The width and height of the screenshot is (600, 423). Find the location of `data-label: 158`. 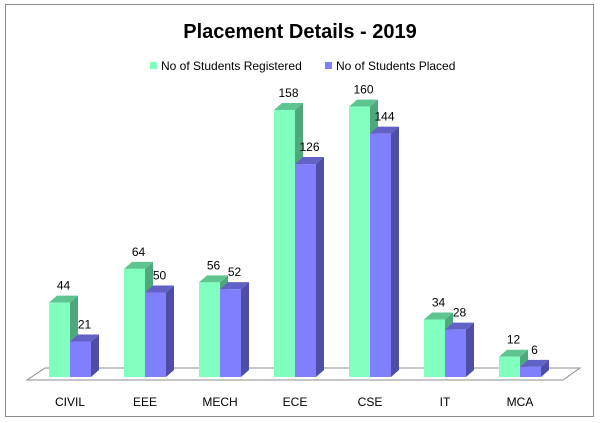

data-label: 158 is located at coordinates (288, 93).